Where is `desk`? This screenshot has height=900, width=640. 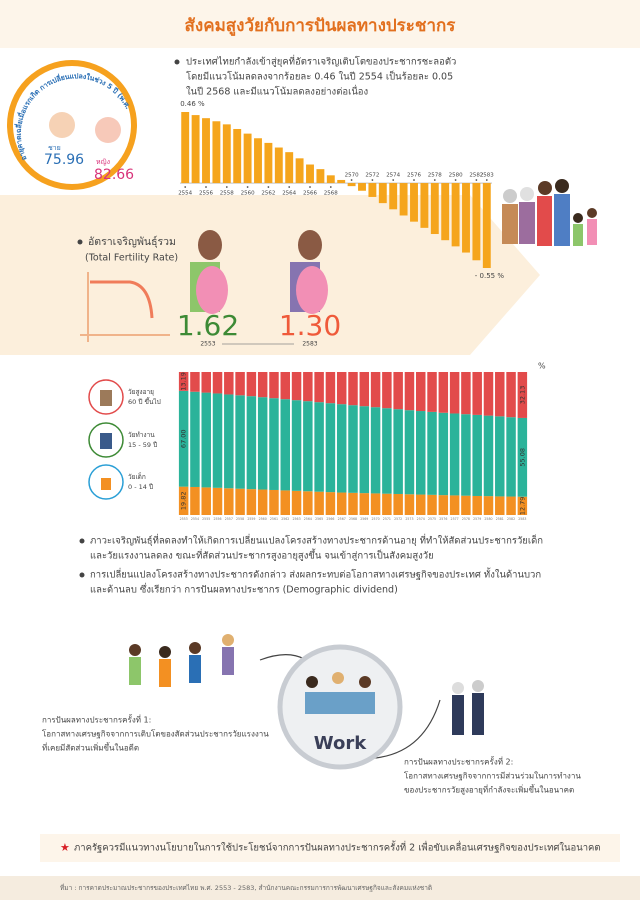 desk is located at coordinates (340, 703).